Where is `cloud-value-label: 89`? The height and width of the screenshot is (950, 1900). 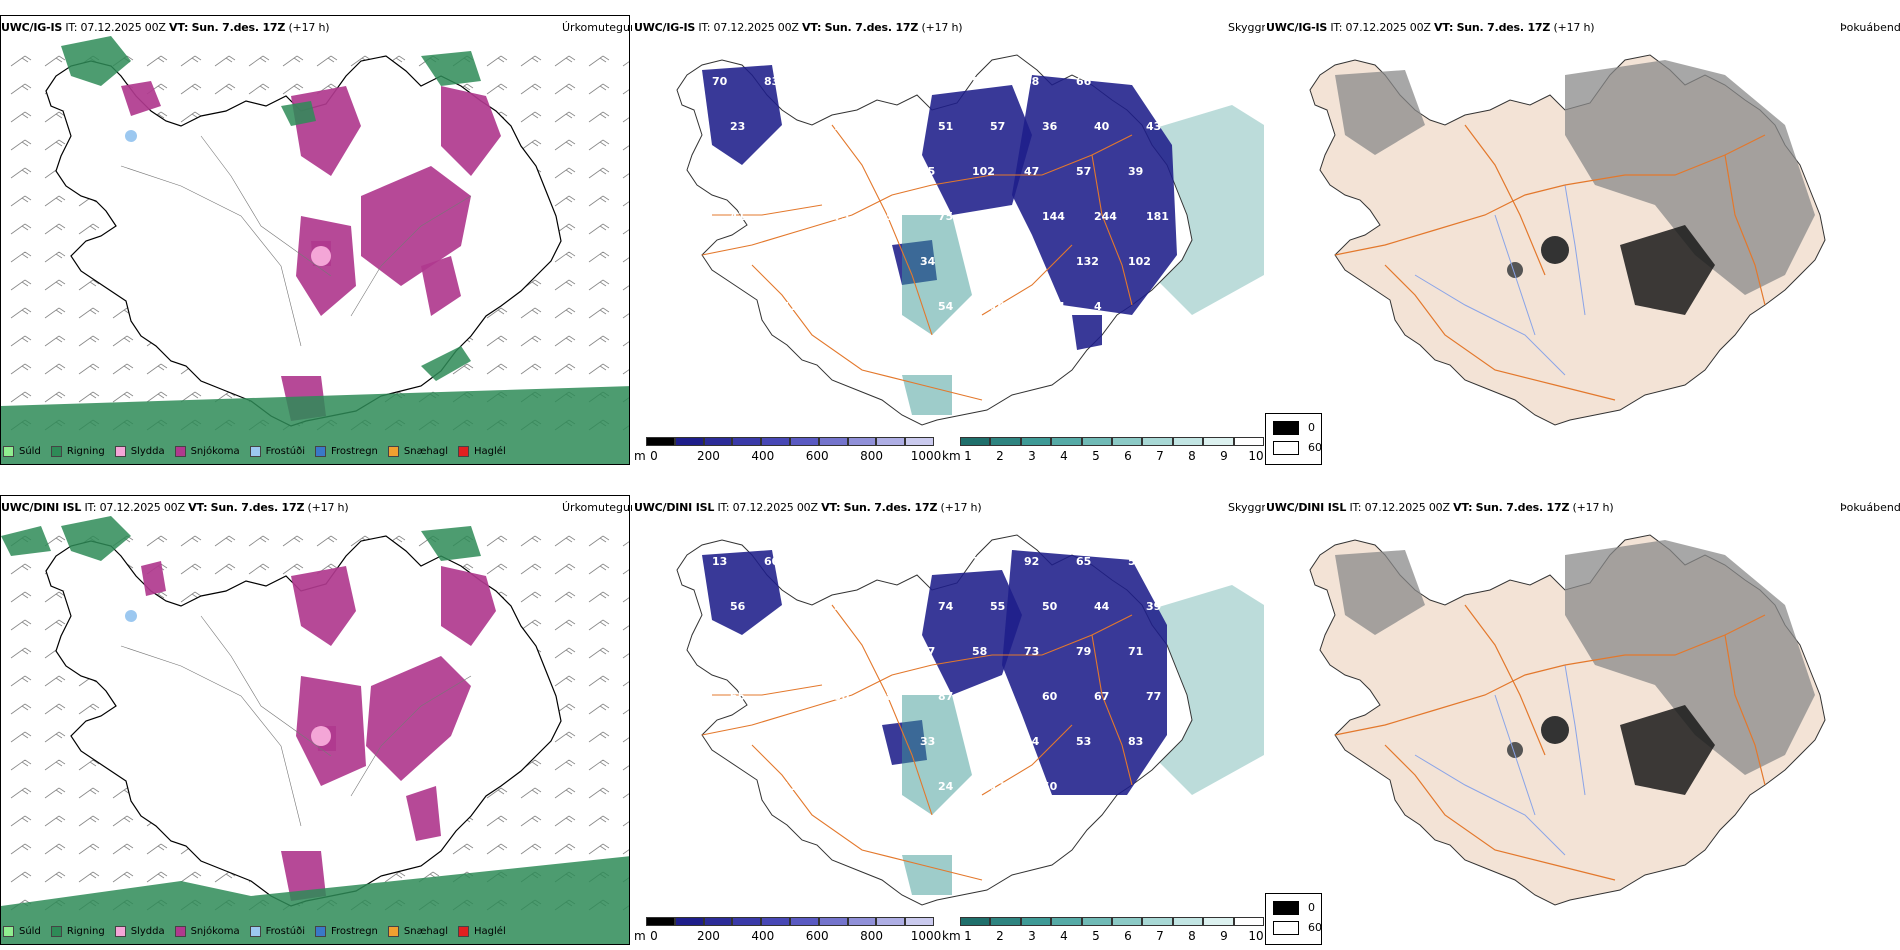
cloud-value-label: 89 is located at coordinates (893, 696).